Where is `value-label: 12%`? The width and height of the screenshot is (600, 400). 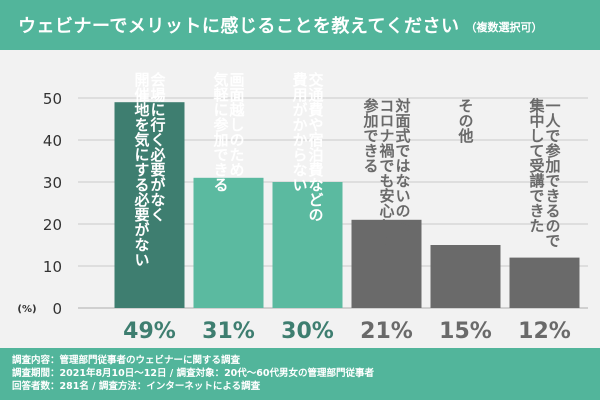 value-label: 12% is located at coordinates (544, 331).